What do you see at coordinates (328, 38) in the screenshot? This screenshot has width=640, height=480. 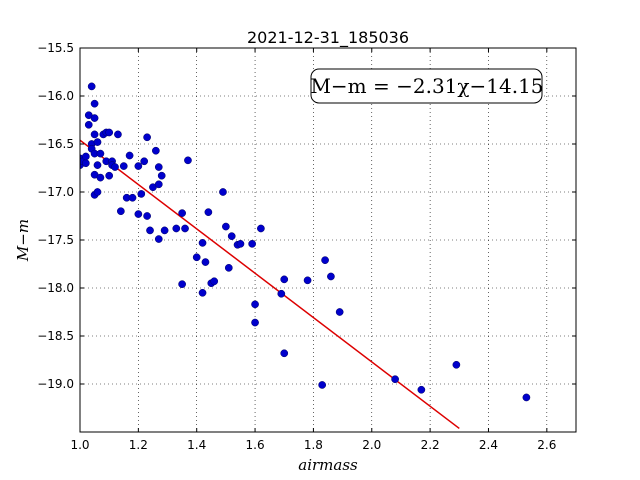 I see `chart-title: 2021-12-31_185036` at bounding box center [328, 38].